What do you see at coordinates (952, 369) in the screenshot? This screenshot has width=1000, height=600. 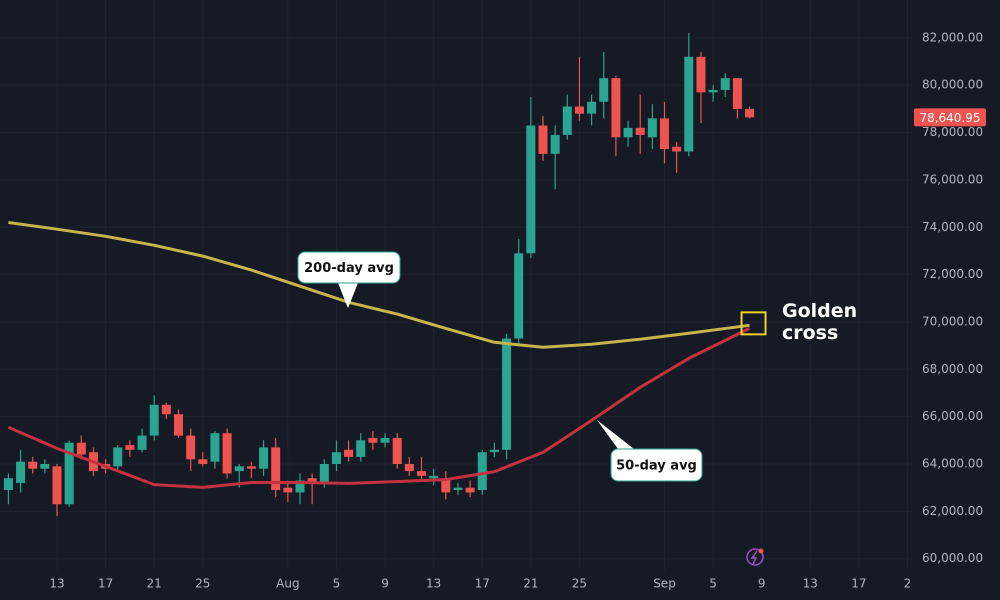 I see `y-tick-label: 68,000.00` at bounding box center [952, 369].